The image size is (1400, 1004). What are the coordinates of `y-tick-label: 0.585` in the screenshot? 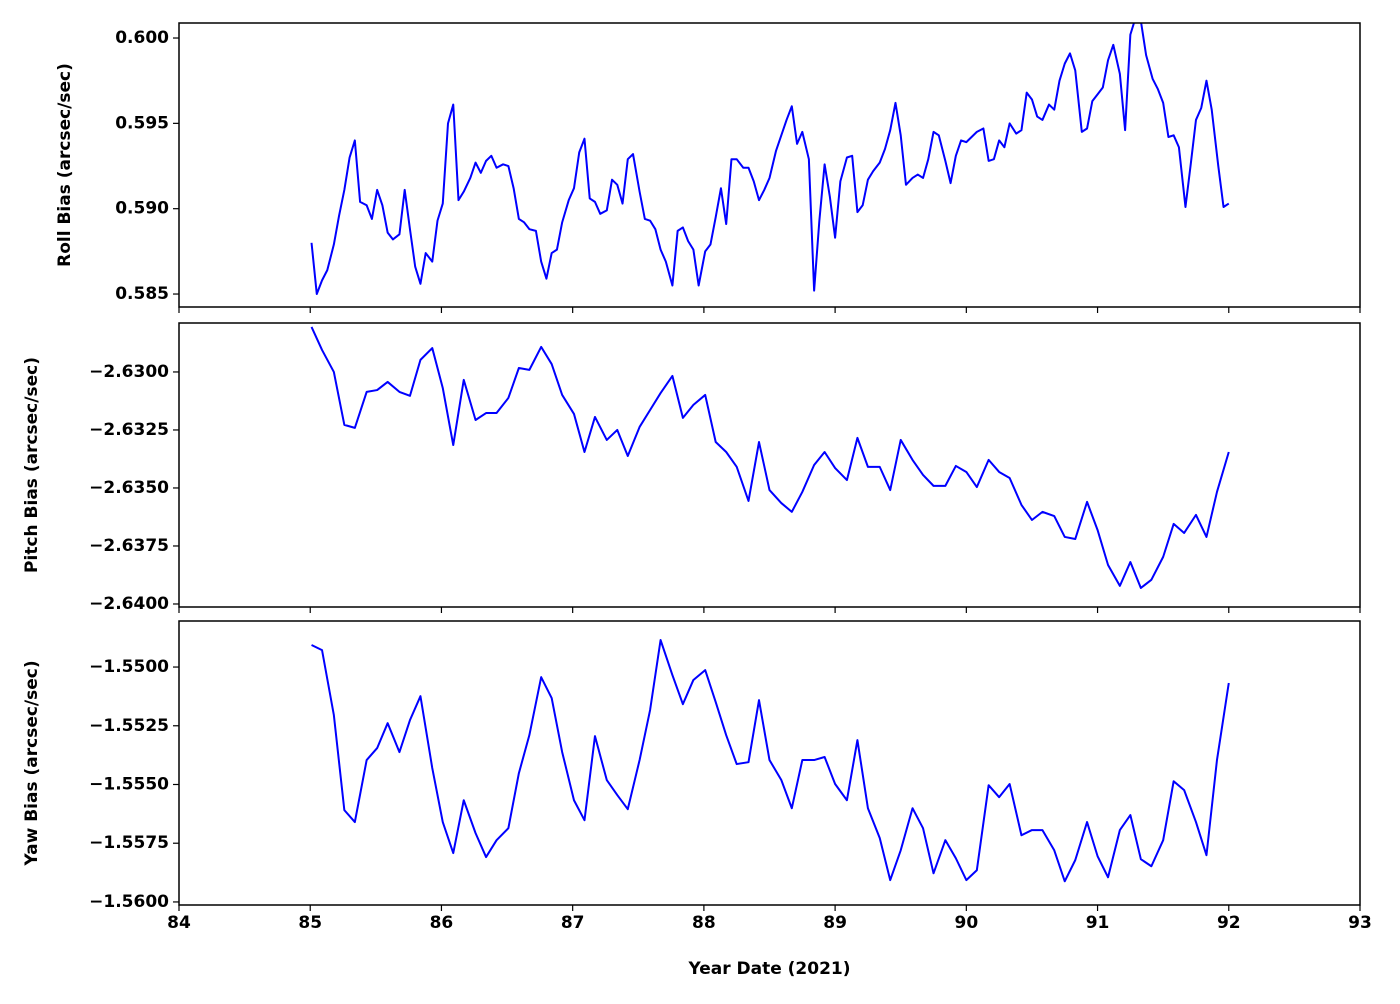 It's located at (142, 294).